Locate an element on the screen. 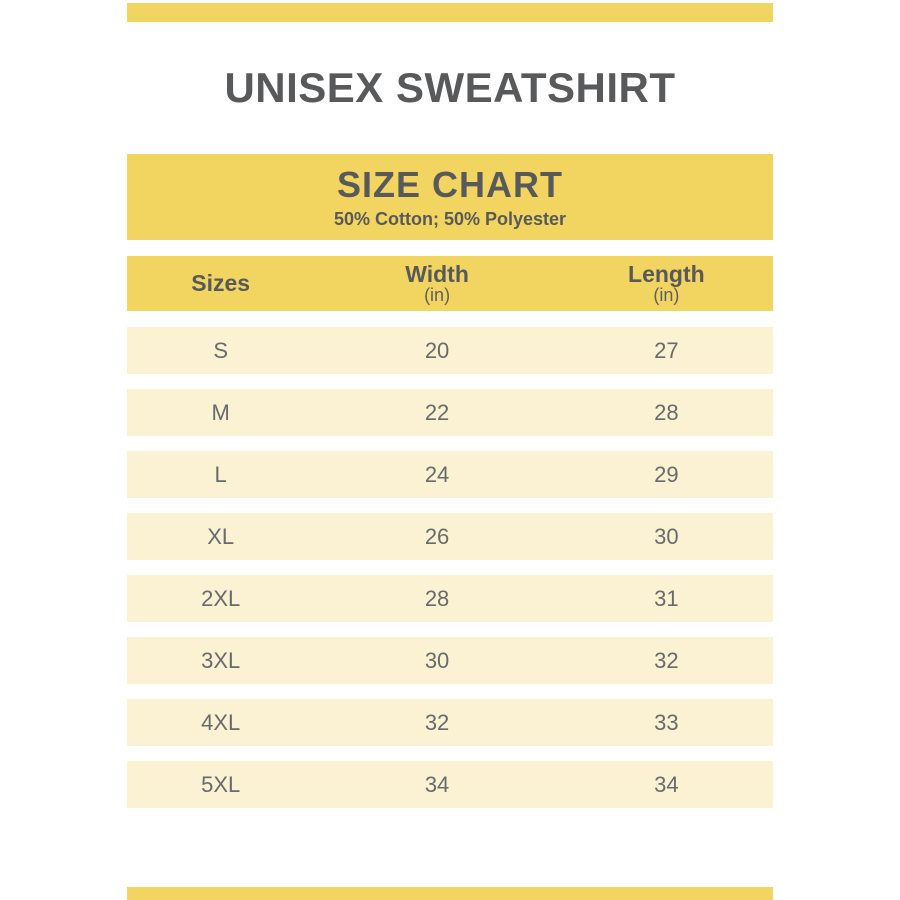 This screenshot has height=900, width=900. width-cell: 24 is located at coordinates (437, 474).